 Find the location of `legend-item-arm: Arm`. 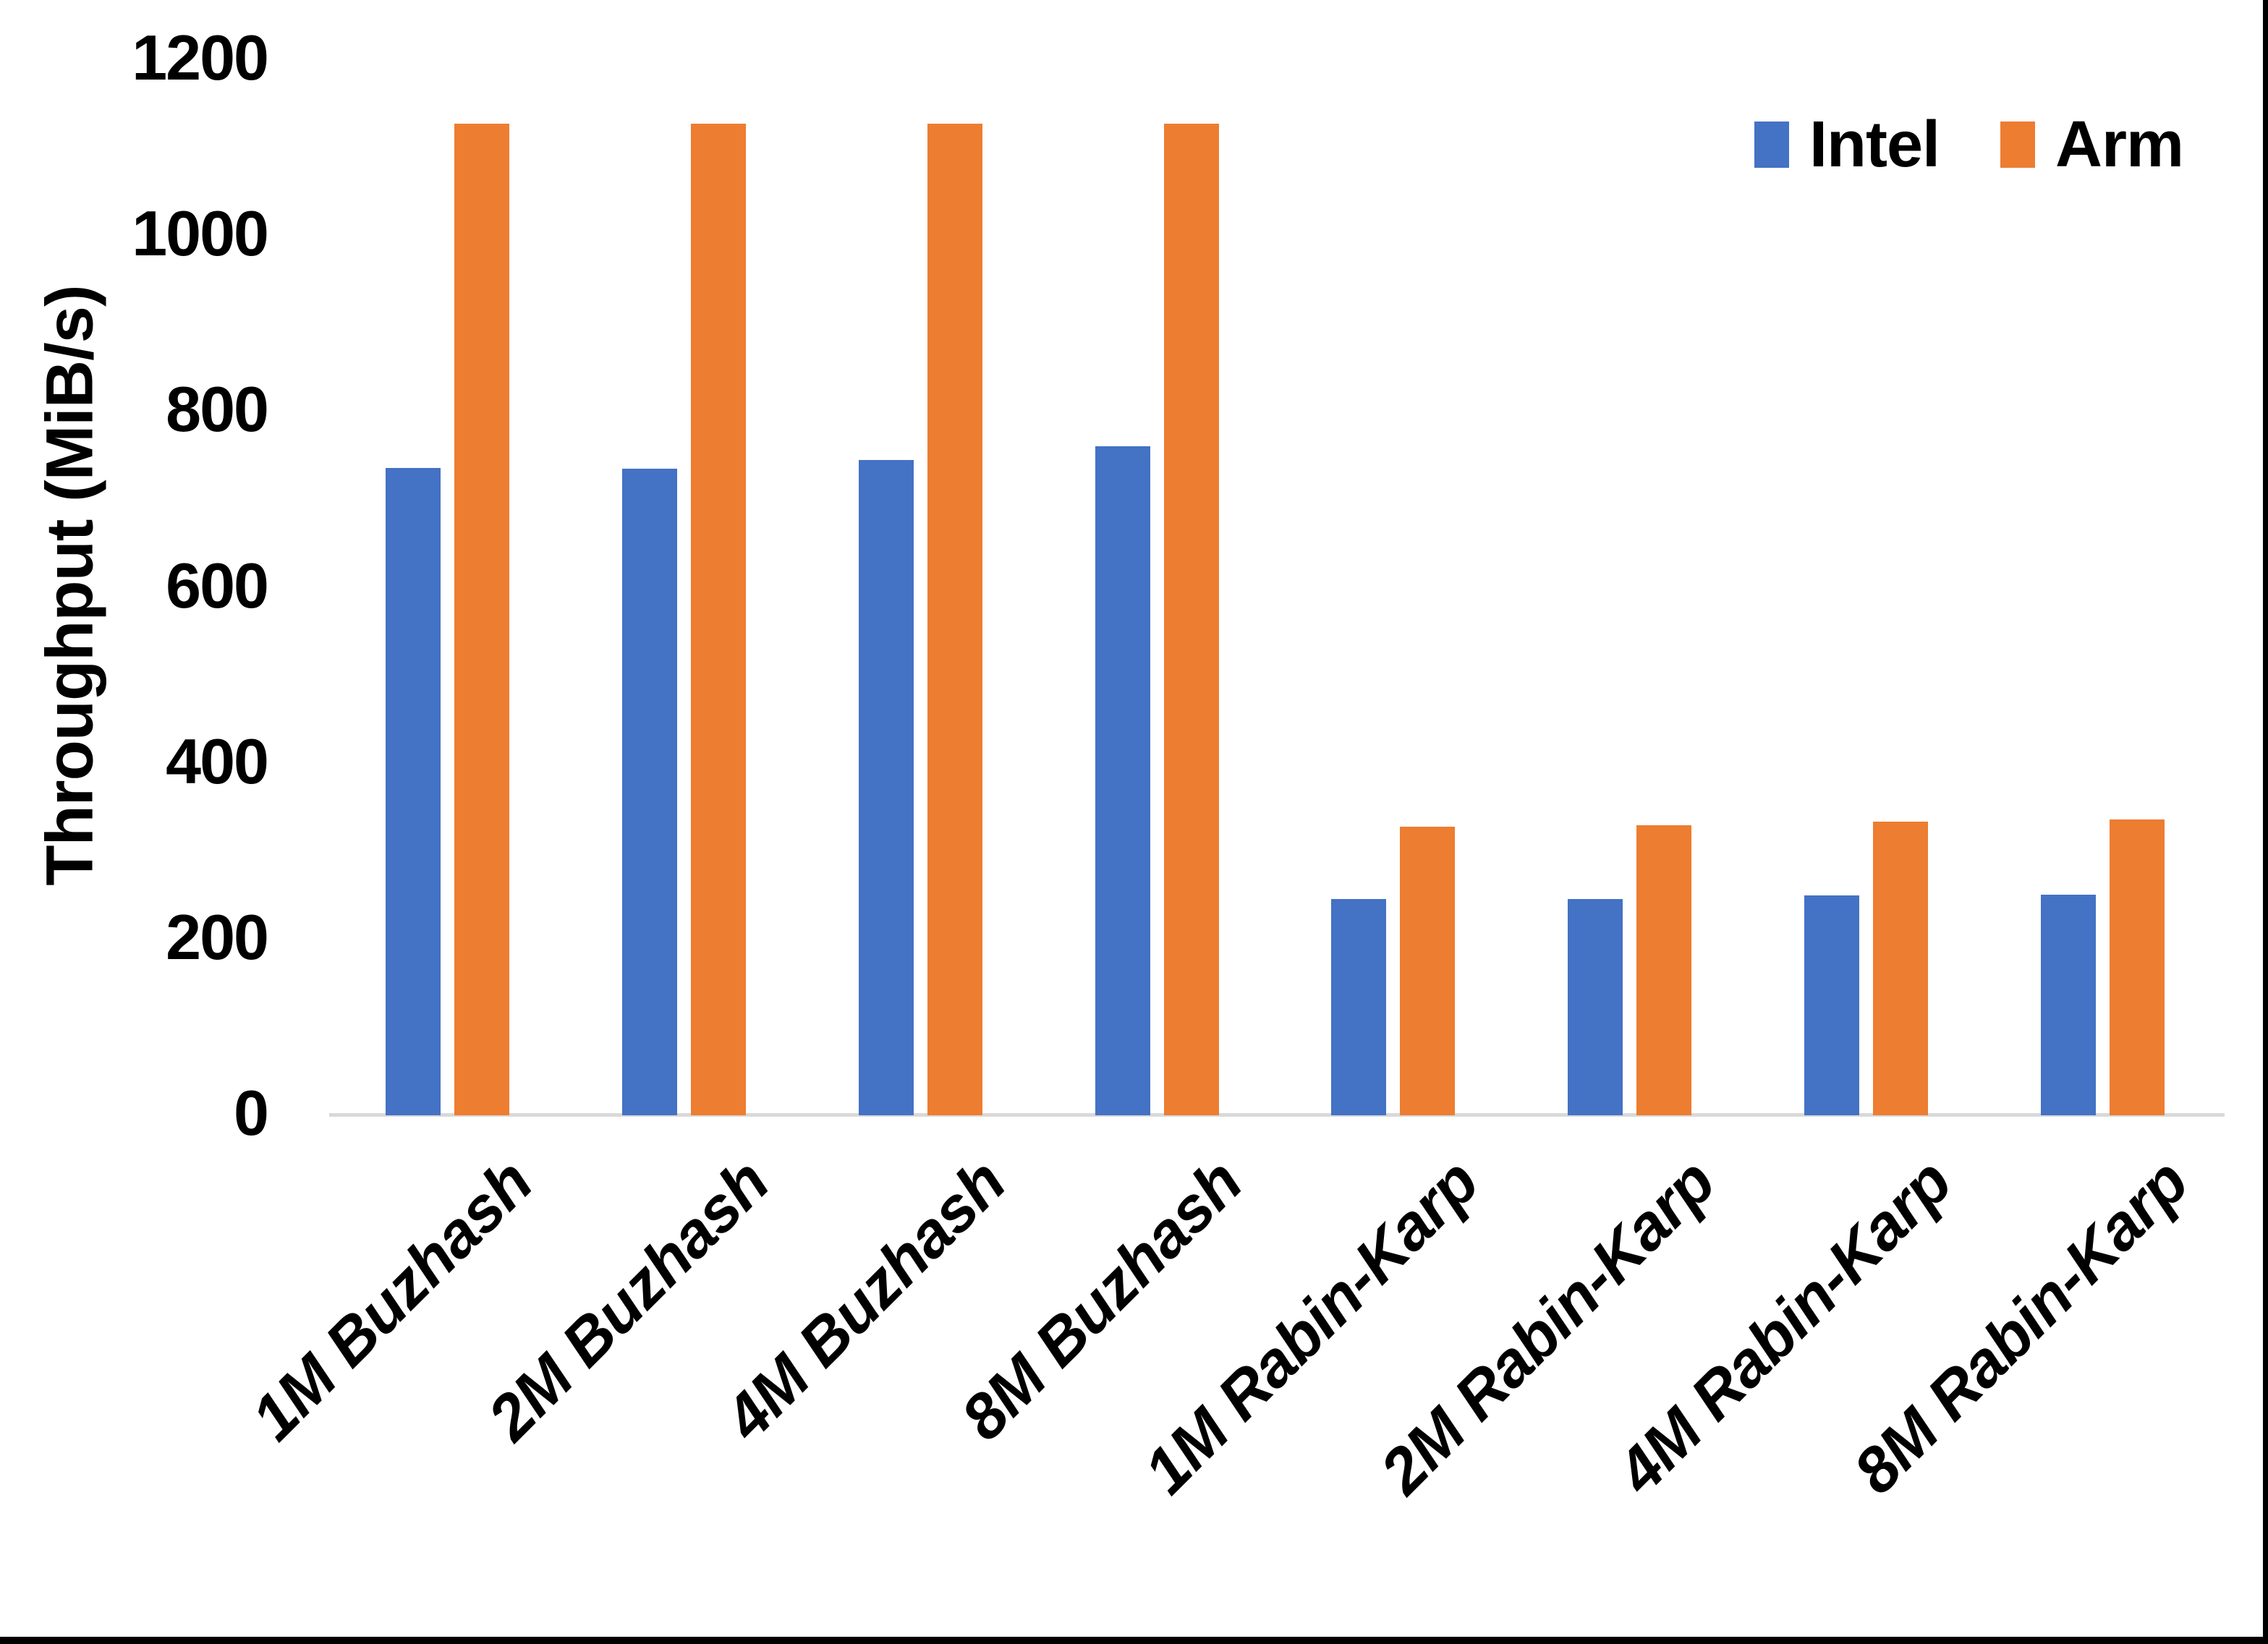

legend-item-arm: Arm is located at coordinates (2092, 144).